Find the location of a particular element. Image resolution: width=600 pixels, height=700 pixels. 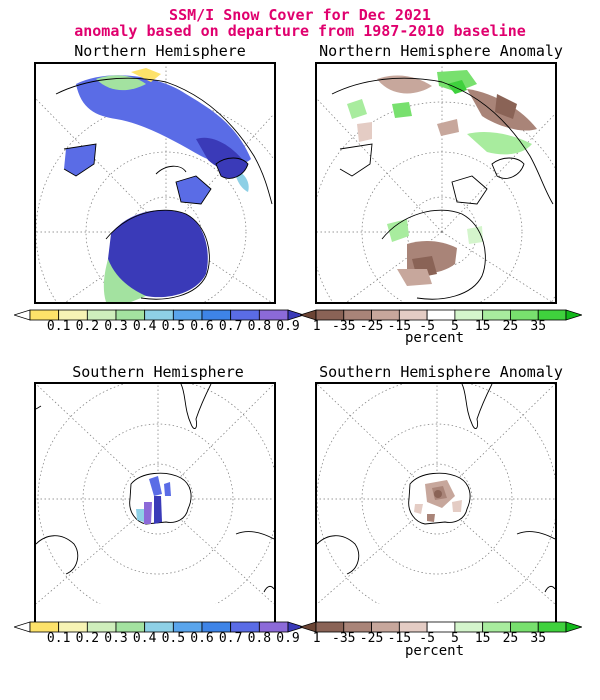

sh-anomaly-map is located at coordinates (436, 503).